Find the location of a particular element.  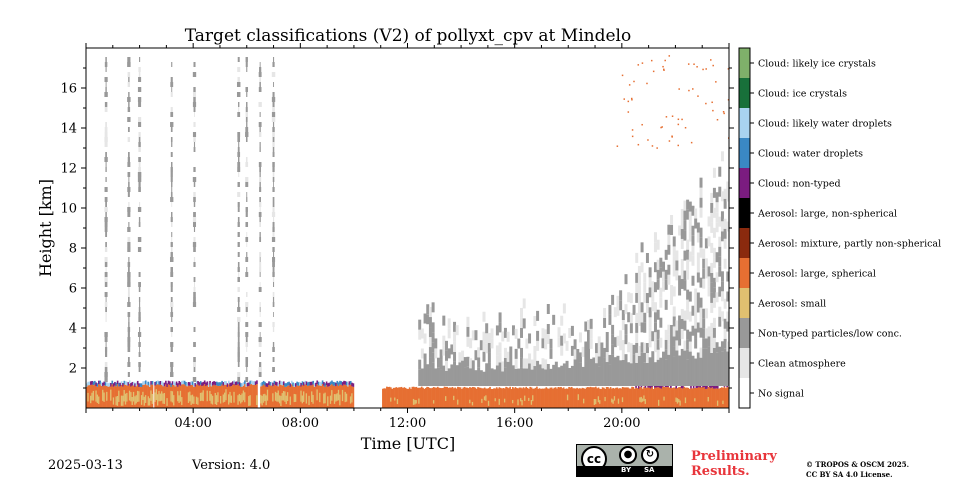

legend-label: Cloud: water droplets is located at coordinates (810, 154).